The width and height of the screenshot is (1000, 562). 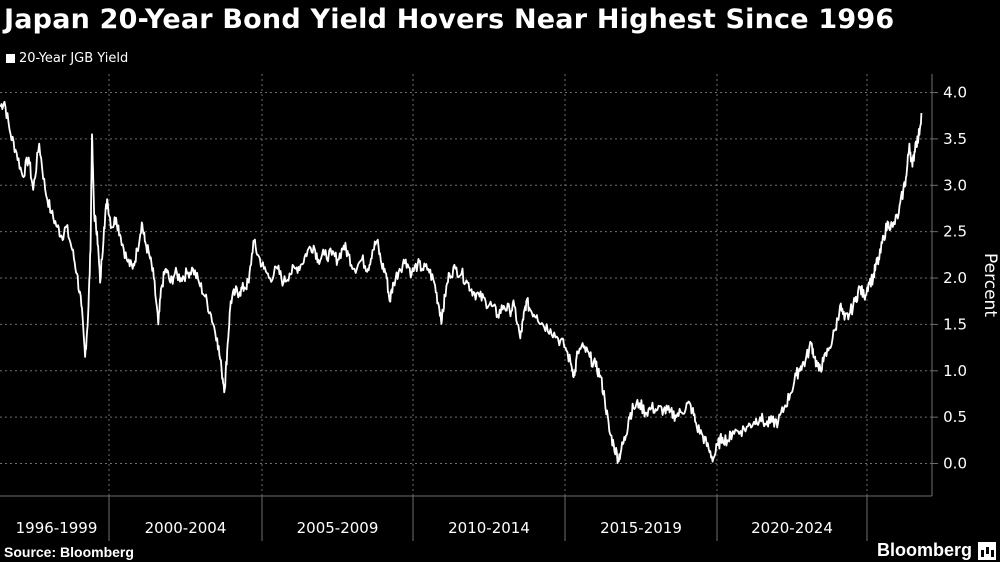 I want to click on legend-label: 20-Year JGB Yield, so click(x=74, y=58).